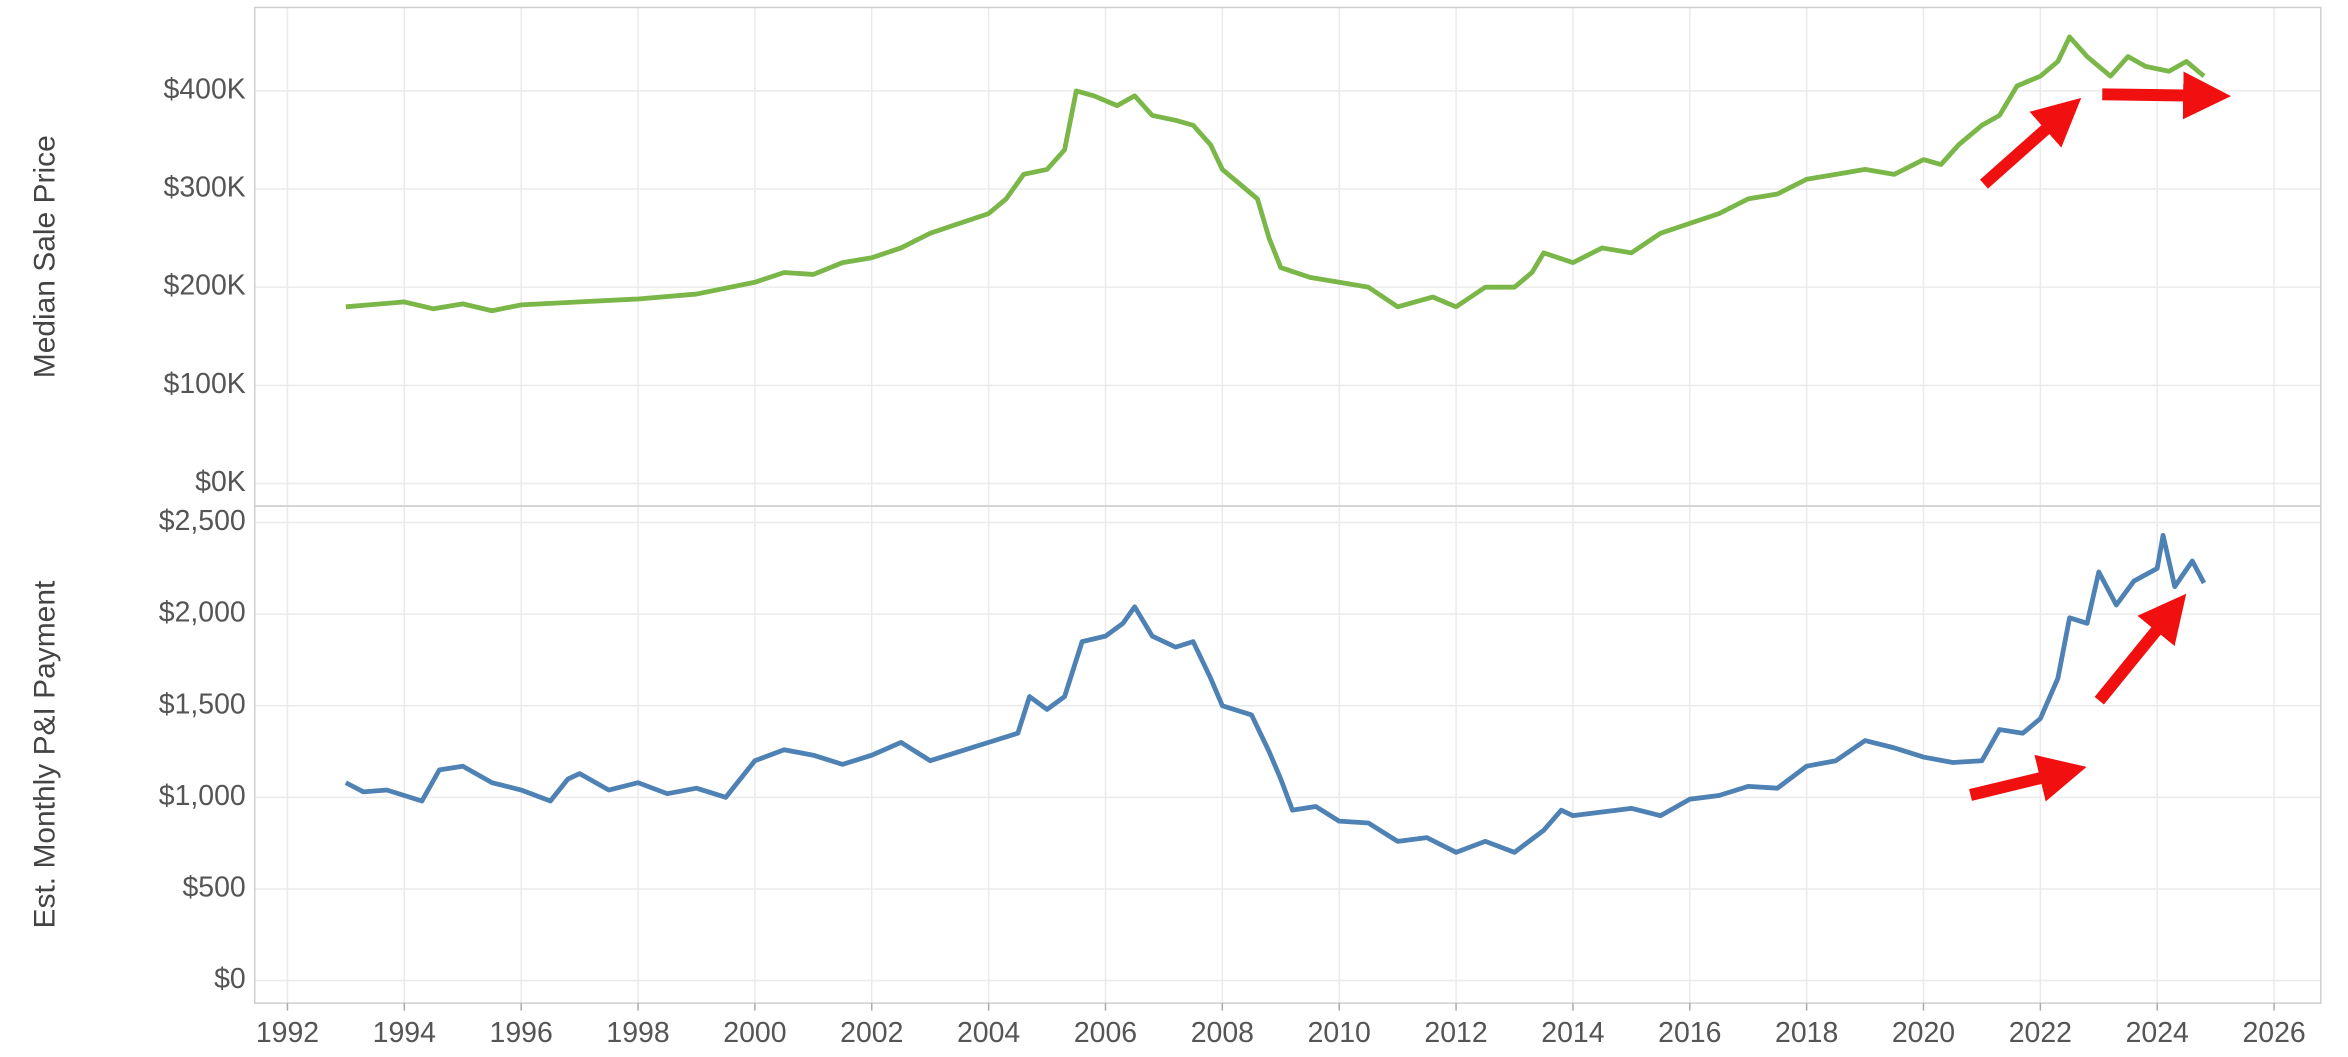 This screenshot has height=1057, width=2348. Describe the element at coordinates (521, 1033) in the screenshot. I see `x-tick-label: 1996` at that location.